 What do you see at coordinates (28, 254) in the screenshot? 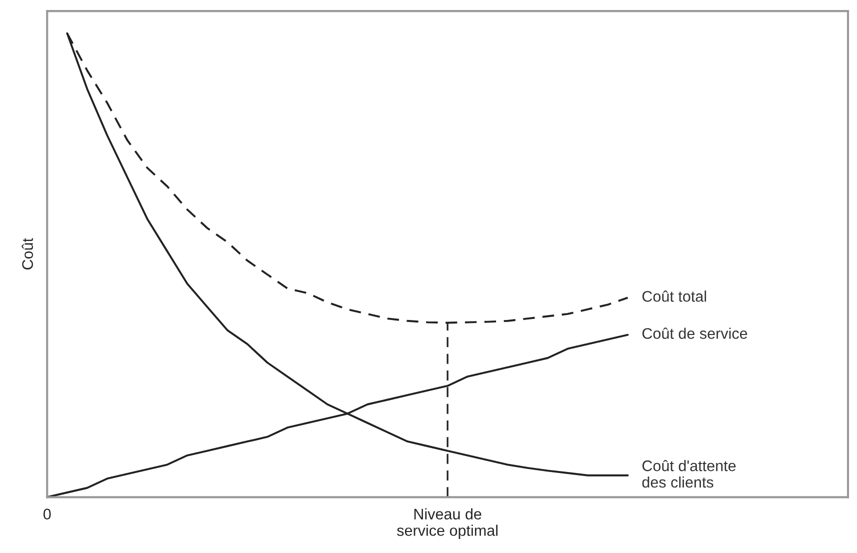
I see `y-axis-title: Coût` at bounding box center [28, 254].